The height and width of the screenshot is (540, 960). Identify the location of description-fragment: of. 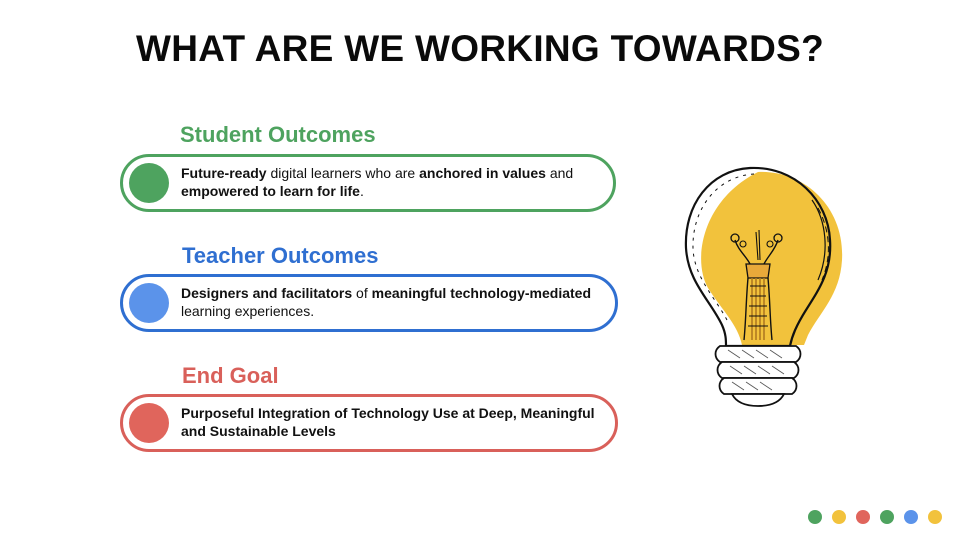
(362, 293).